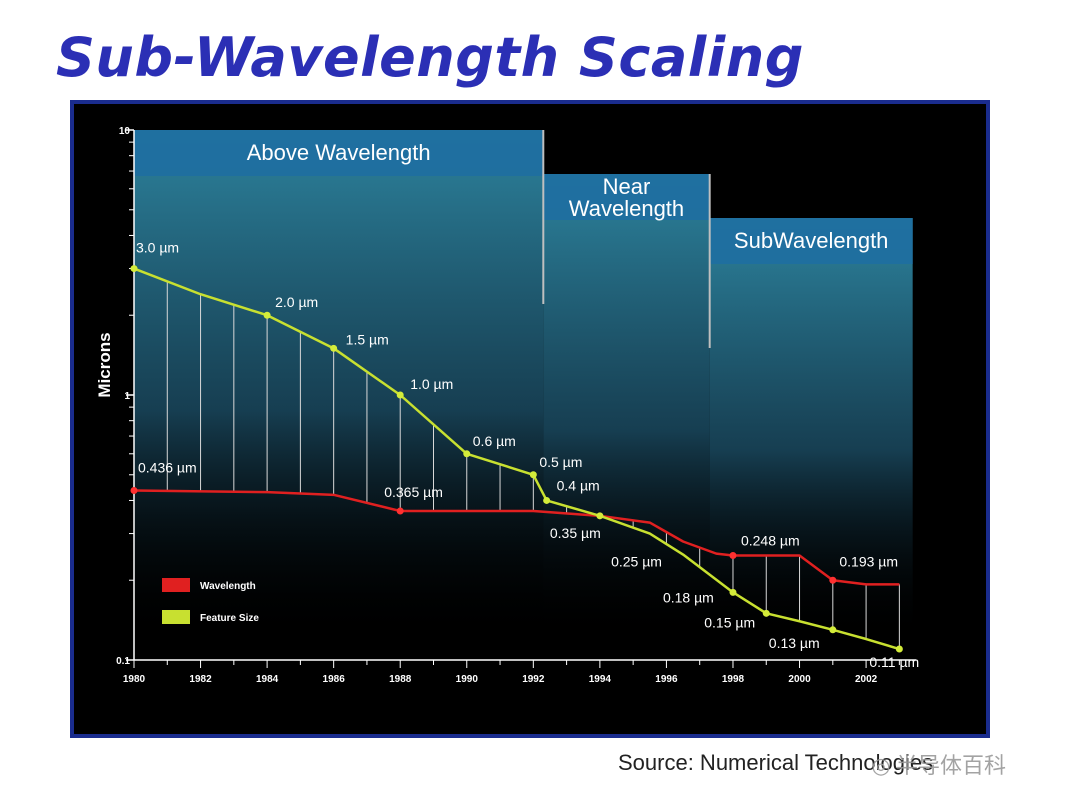  I want to click on y-axis-label: Microns, so click(104, 364).